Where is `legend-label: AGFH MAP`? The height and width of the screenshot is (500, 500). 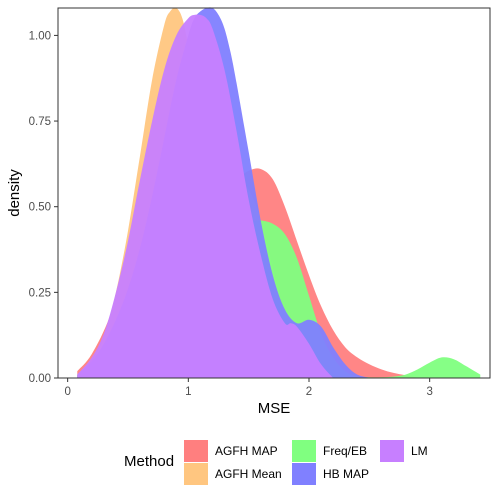
legend-label: AGFH MAP is located at coordinates (246, 451).